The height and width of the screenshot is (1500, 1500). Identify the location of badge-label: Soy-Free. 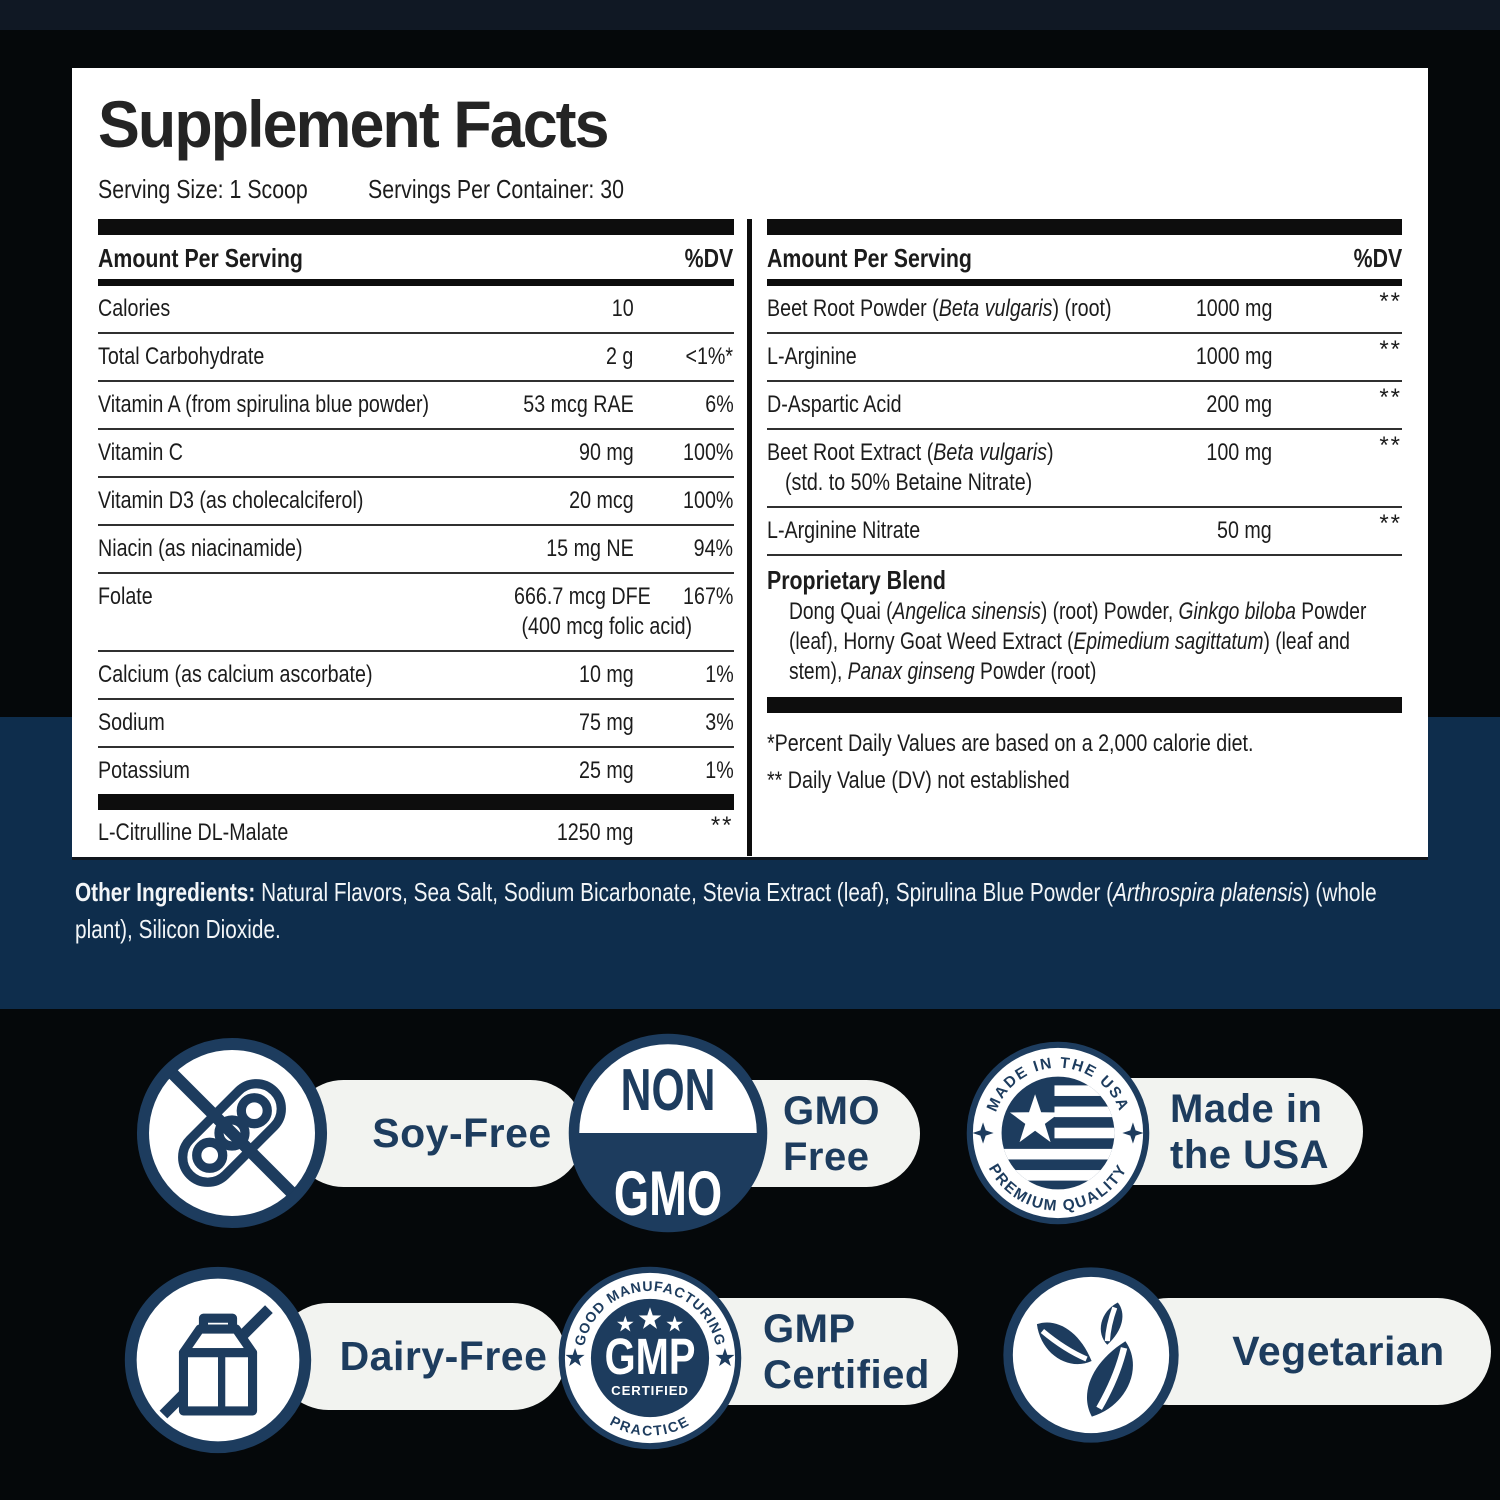
(462, 1133).